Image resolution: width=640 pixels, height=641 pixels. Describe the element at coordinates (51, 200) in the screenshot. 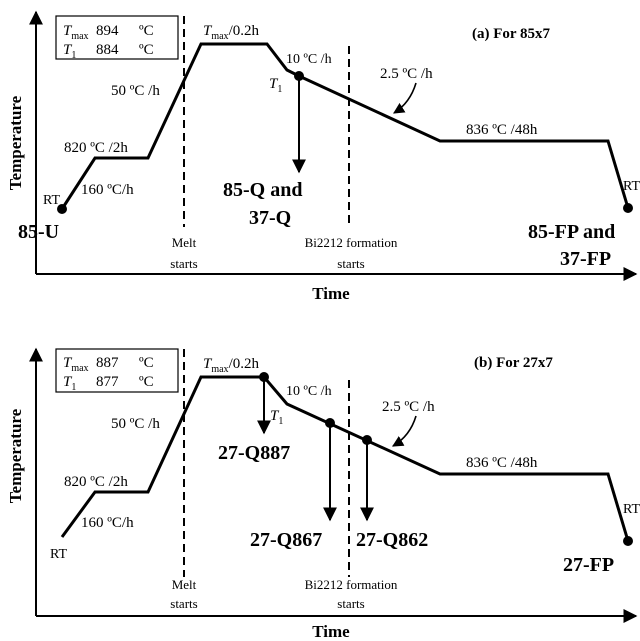

I see `rt-label-left-a: RT` at that location.